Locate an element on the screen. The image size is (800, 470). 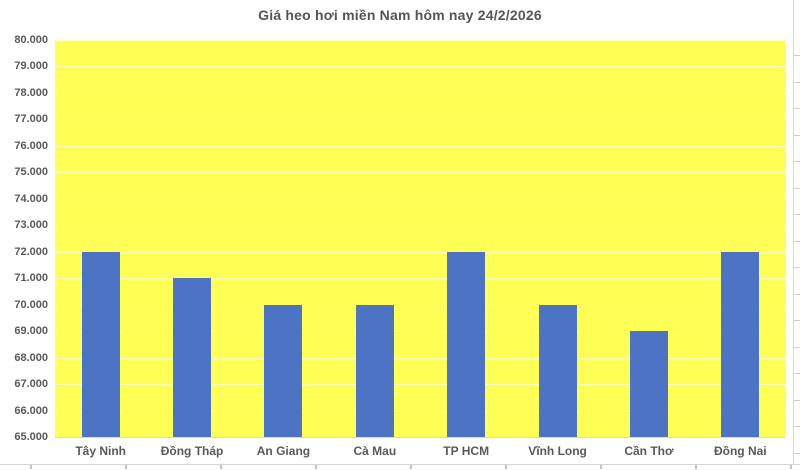
bar-vĩnh-long is located at coordinates (557, 370).